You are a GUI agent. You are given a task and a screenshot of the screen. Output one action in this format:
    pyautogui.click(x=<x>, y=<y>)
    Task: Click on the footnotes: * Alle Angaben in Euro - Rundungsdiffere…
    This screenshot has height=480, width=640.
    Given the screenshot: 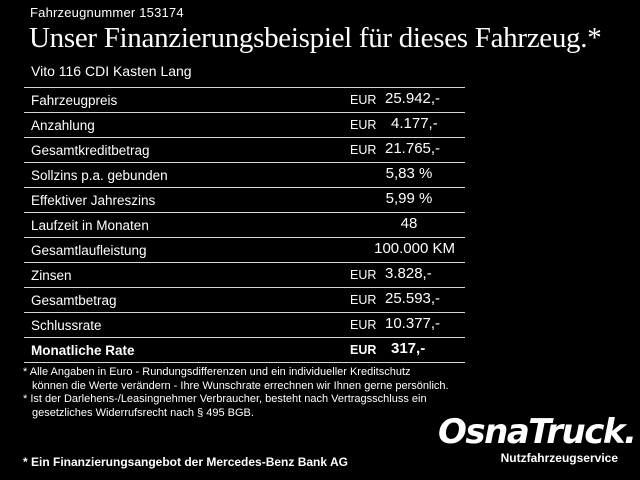 What is the action you would take?
    pyautogui.click(x=236, y=393)
    